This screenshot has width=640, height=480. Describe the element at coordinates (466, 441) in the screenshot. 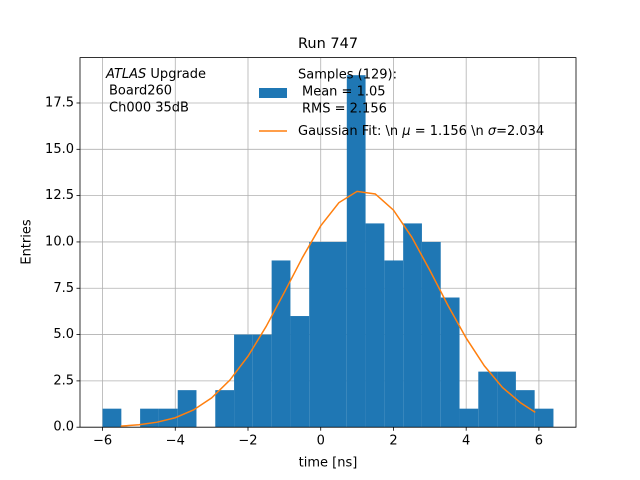

I see `x-tick-label: 4` at that location.